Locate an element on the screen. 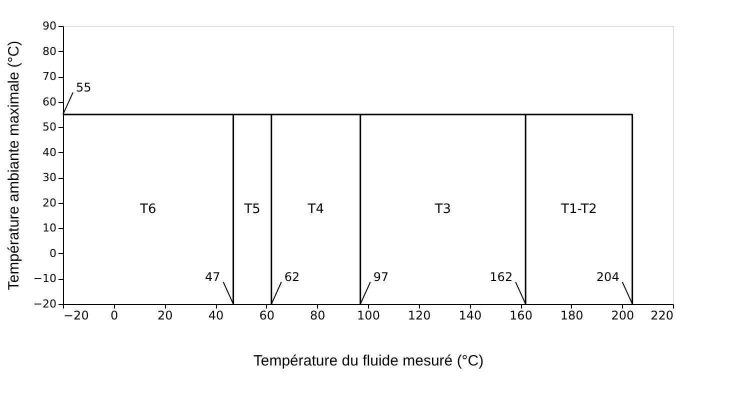  y-tick-label: 30 is located at coordinates (49, 177).